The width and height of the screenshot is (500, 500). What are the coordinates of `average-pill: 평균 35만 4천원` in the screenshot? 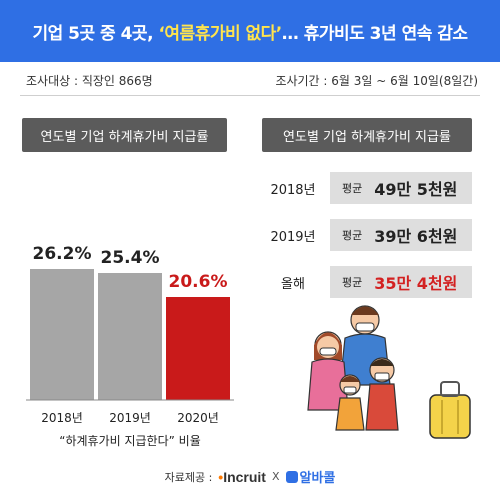 It's located at (401, 282).